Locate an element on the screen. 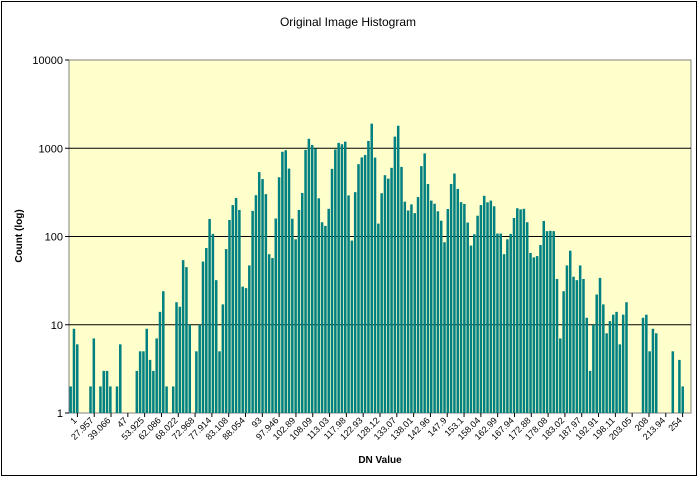  y-axis-label: Count (log) is located at coordinates (19, 235).